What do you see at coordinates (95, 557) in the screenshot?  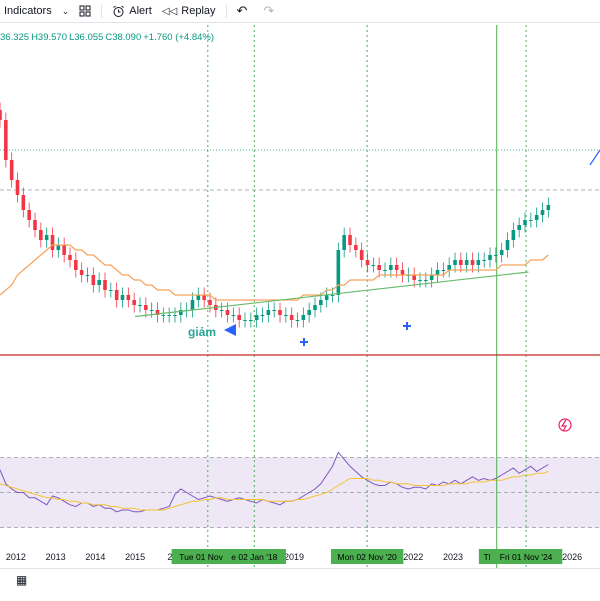 I see `x-tick-label: 2014` at bounding box center [95, 557].